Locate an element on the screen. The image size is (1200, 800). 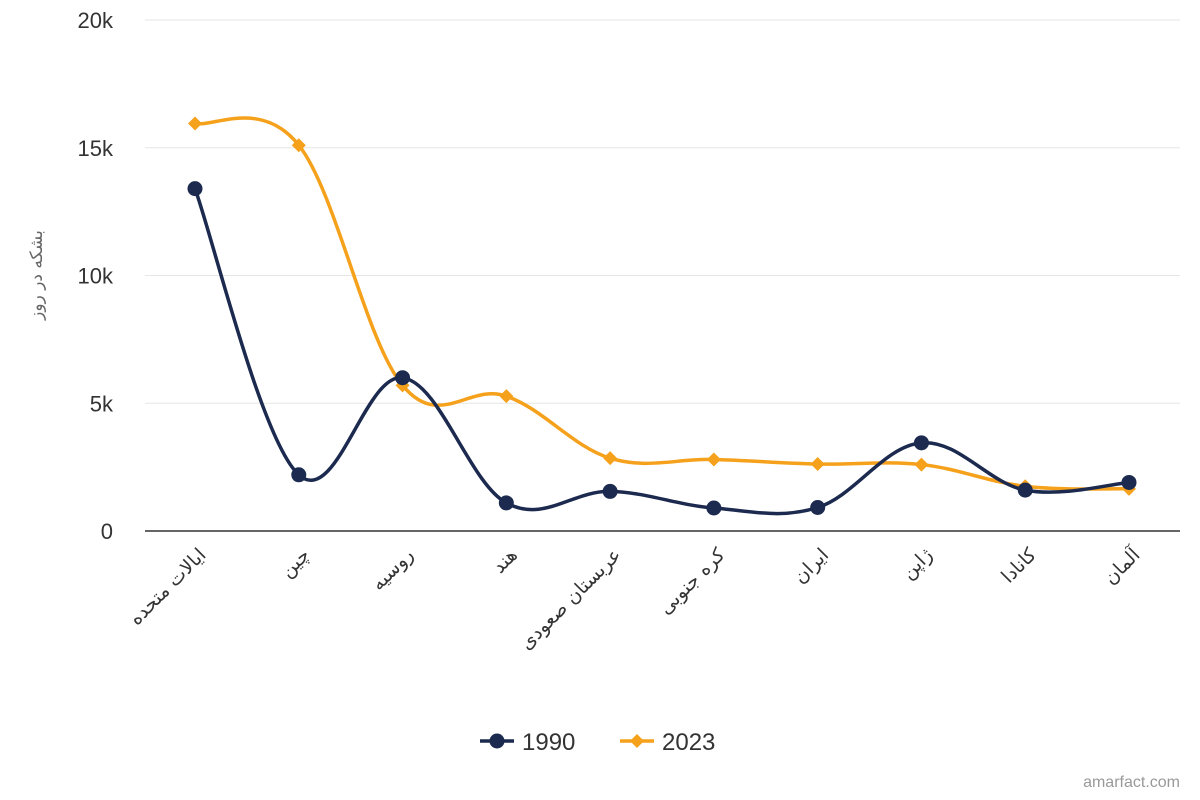
x-tick-label: روسیه is located at coordinates (392, 569).